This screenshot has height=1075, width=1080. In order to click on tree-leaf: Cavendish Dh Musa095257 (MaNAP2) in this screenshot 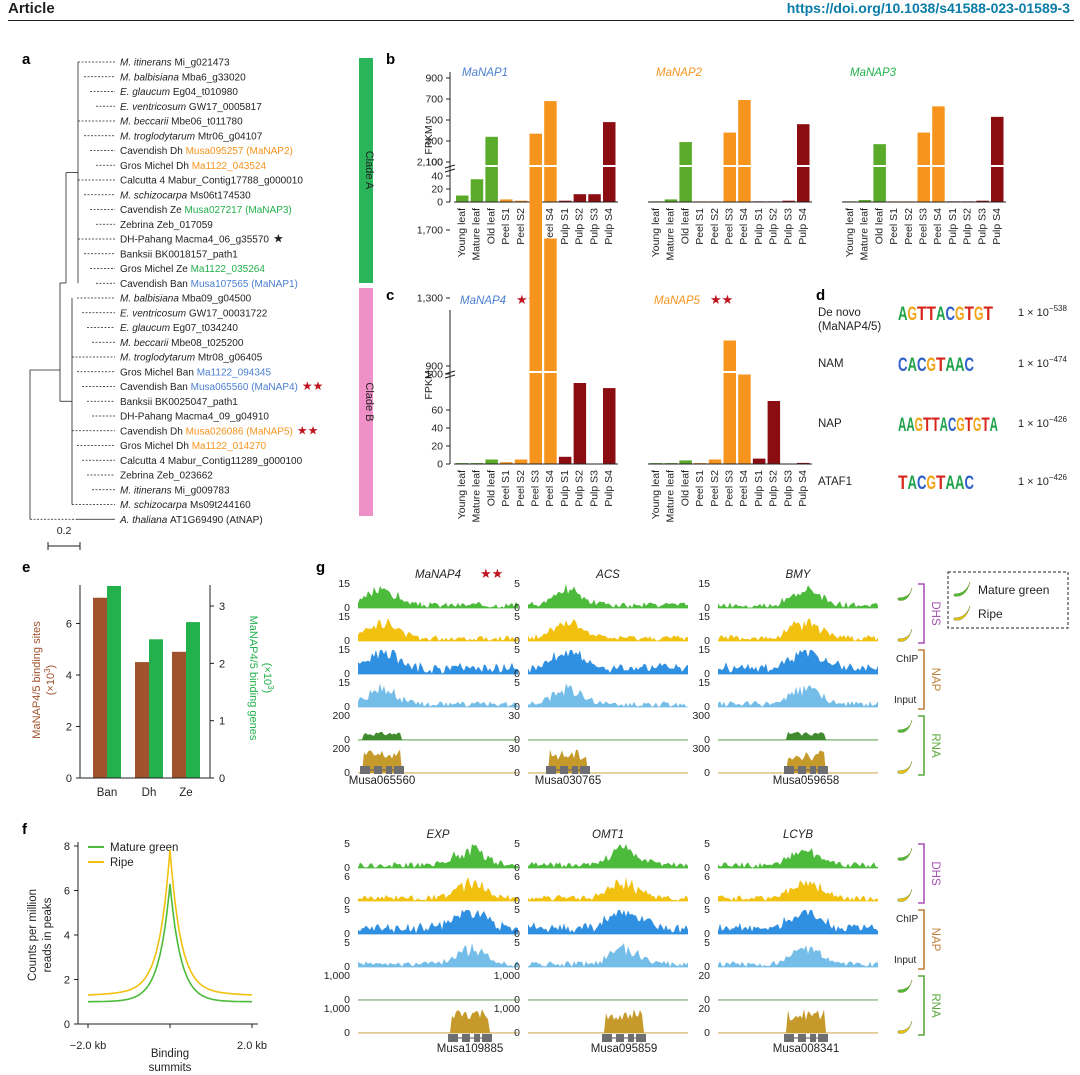, I will do `click(206, 151)`.